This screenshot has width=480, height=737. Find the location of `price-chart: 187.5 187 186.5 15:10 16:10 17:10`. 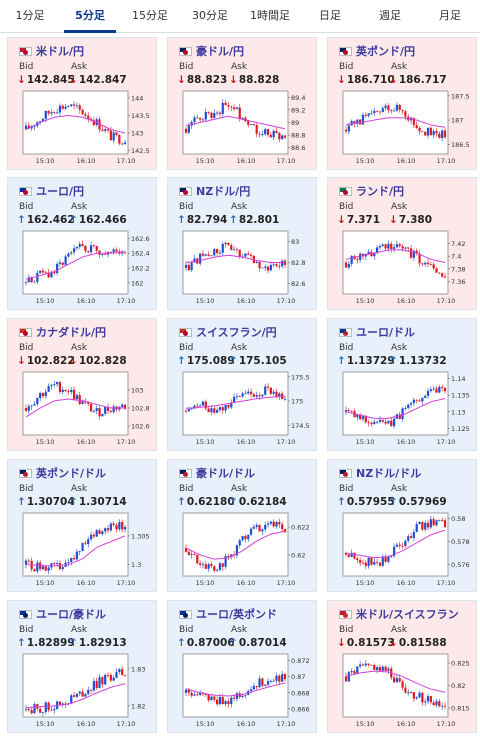

price-chart: 187.5 187 186.5 15:10 16:10 17:10 is located at coordinates (405, 129).